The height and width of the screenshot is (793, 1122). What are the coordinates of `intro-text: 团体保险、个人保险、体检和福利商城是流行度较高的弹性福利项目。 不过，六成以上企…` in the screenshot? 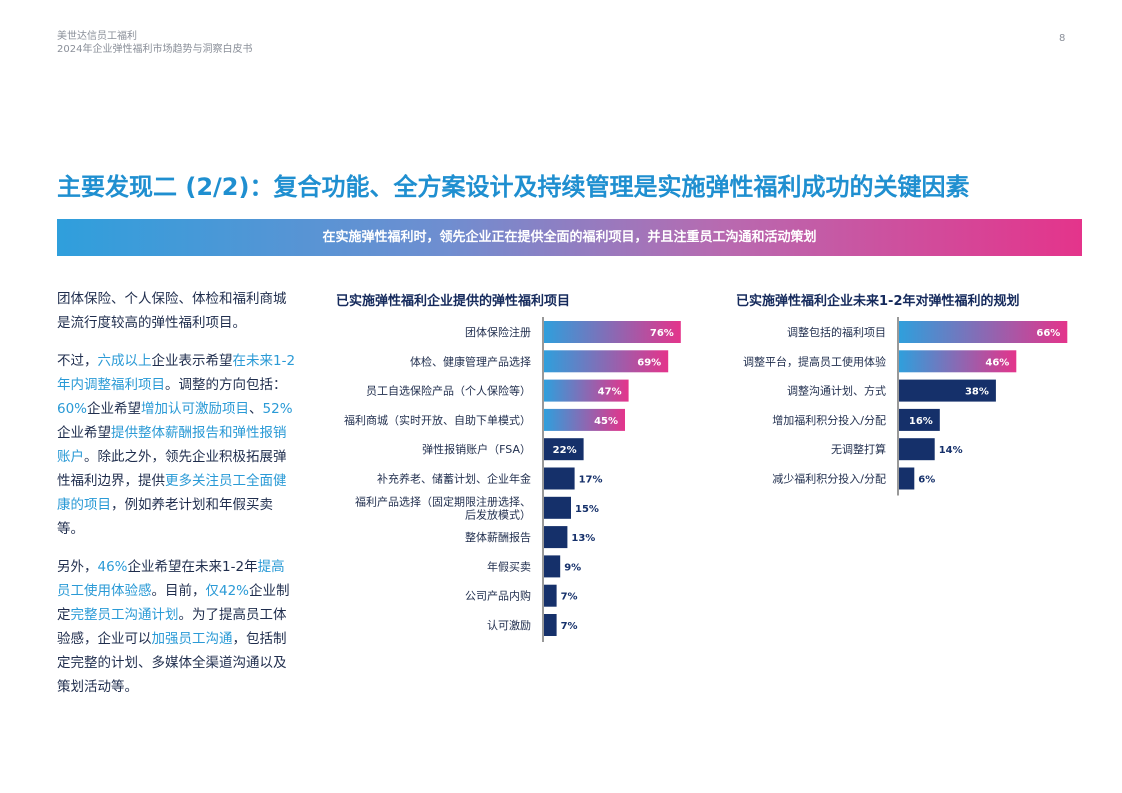 It's located at (177, 500).